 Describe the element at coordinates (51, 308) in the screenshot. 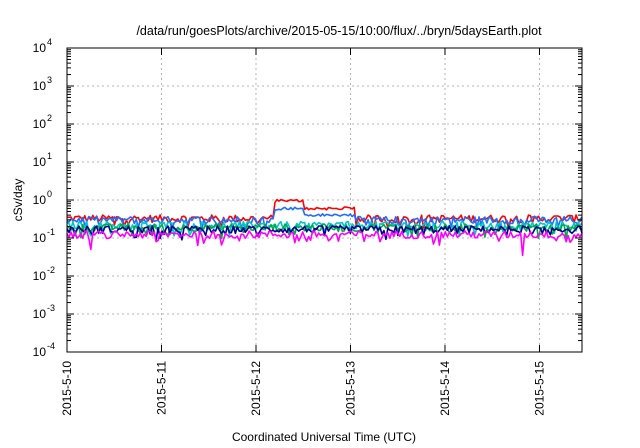

I see `y-tick-label-exponent: -3` at that location.